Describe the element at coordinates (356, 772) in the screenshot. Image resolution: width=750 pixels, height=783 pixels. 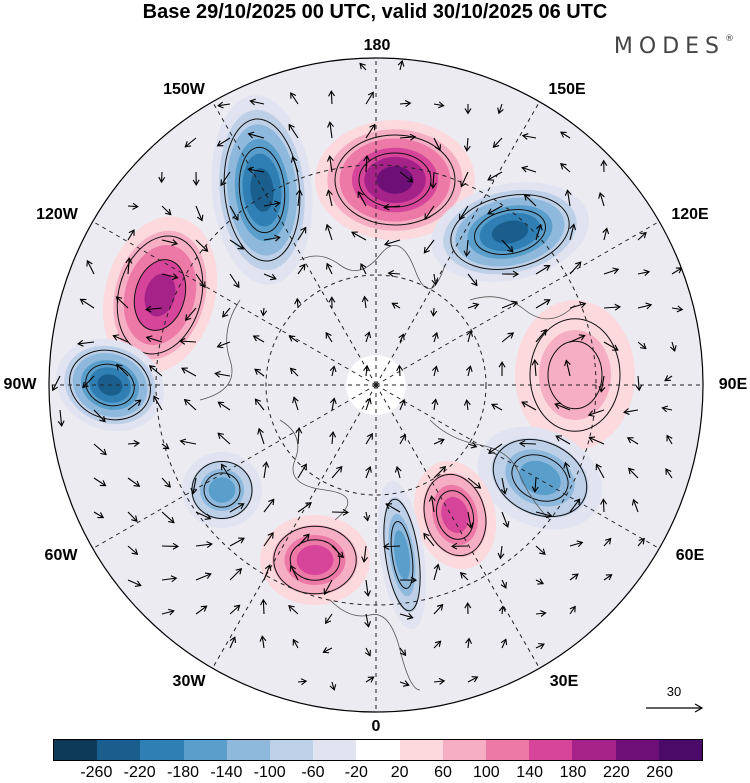
I see `colorbar-tick-label: -20` at that location.